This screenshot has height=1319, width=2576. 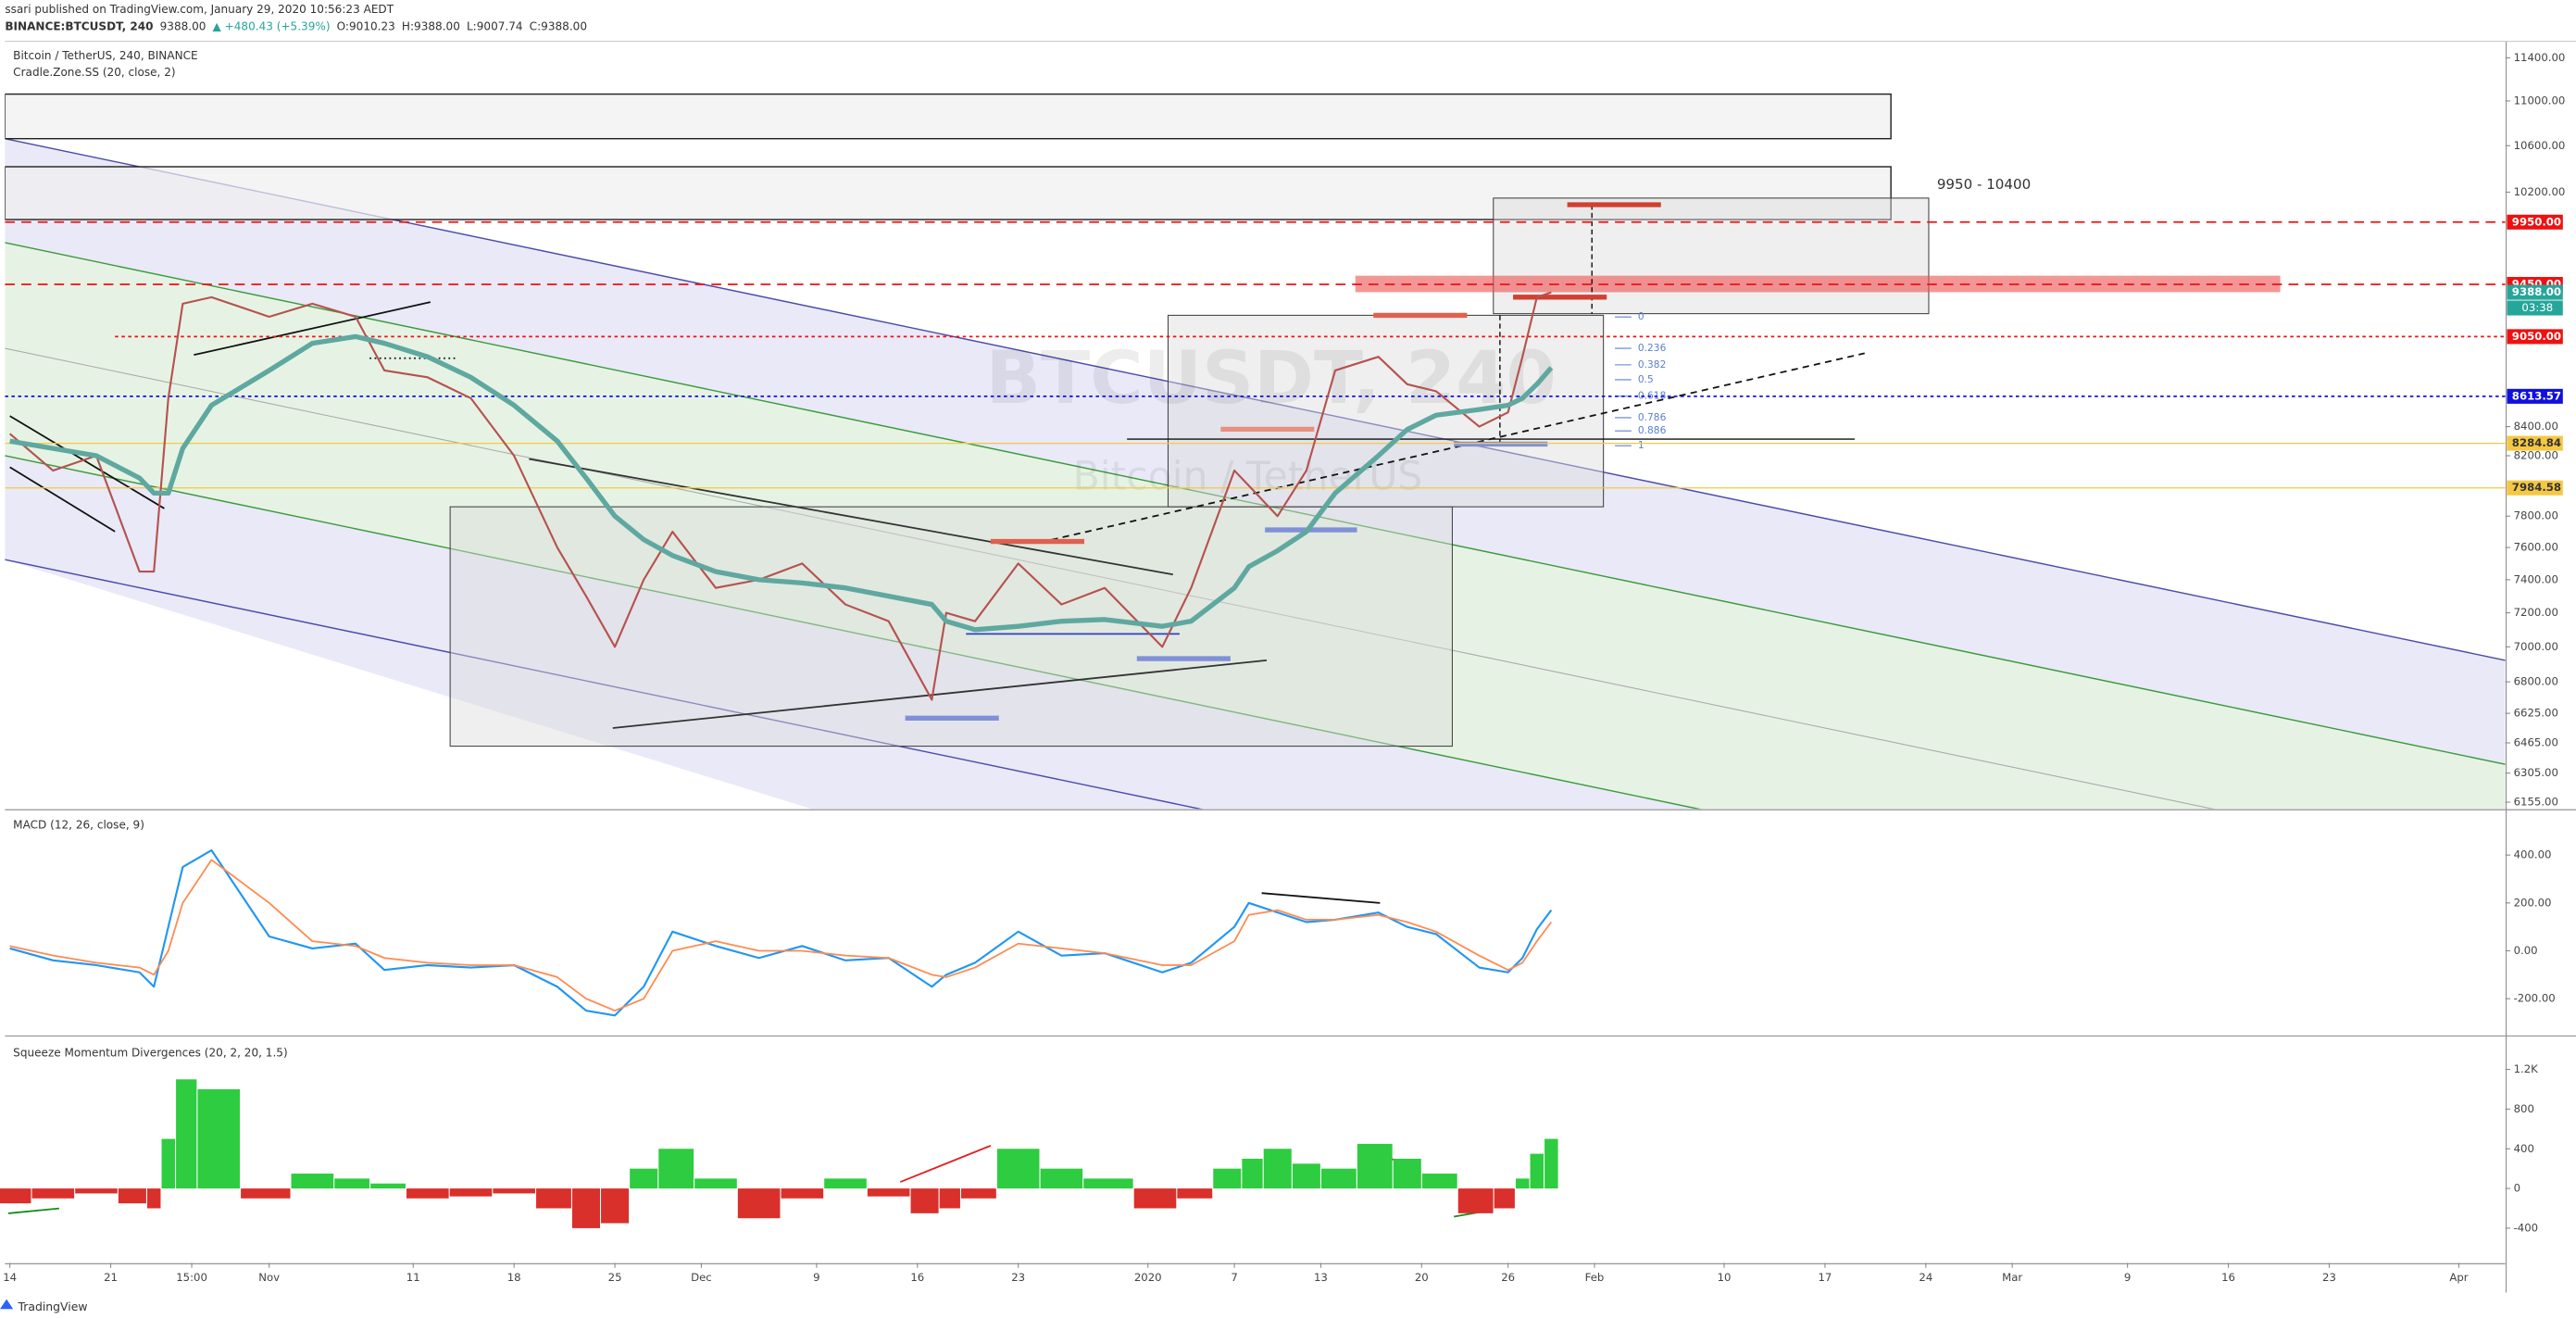 I want to click on x-tick-label: 16, so click(x=2228, y=1277).